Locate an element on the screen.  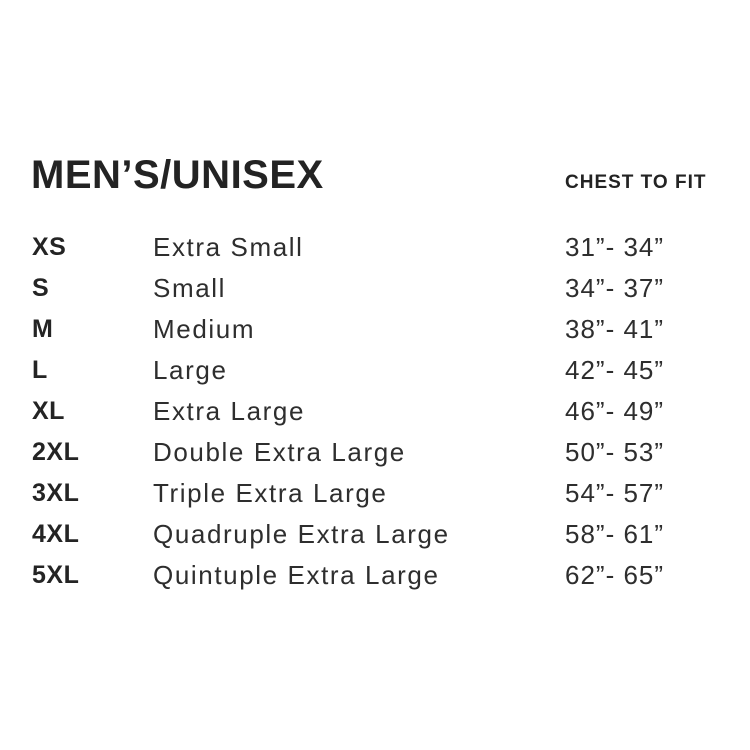
size-name: Extra Small is located at coordinates (228, 247).